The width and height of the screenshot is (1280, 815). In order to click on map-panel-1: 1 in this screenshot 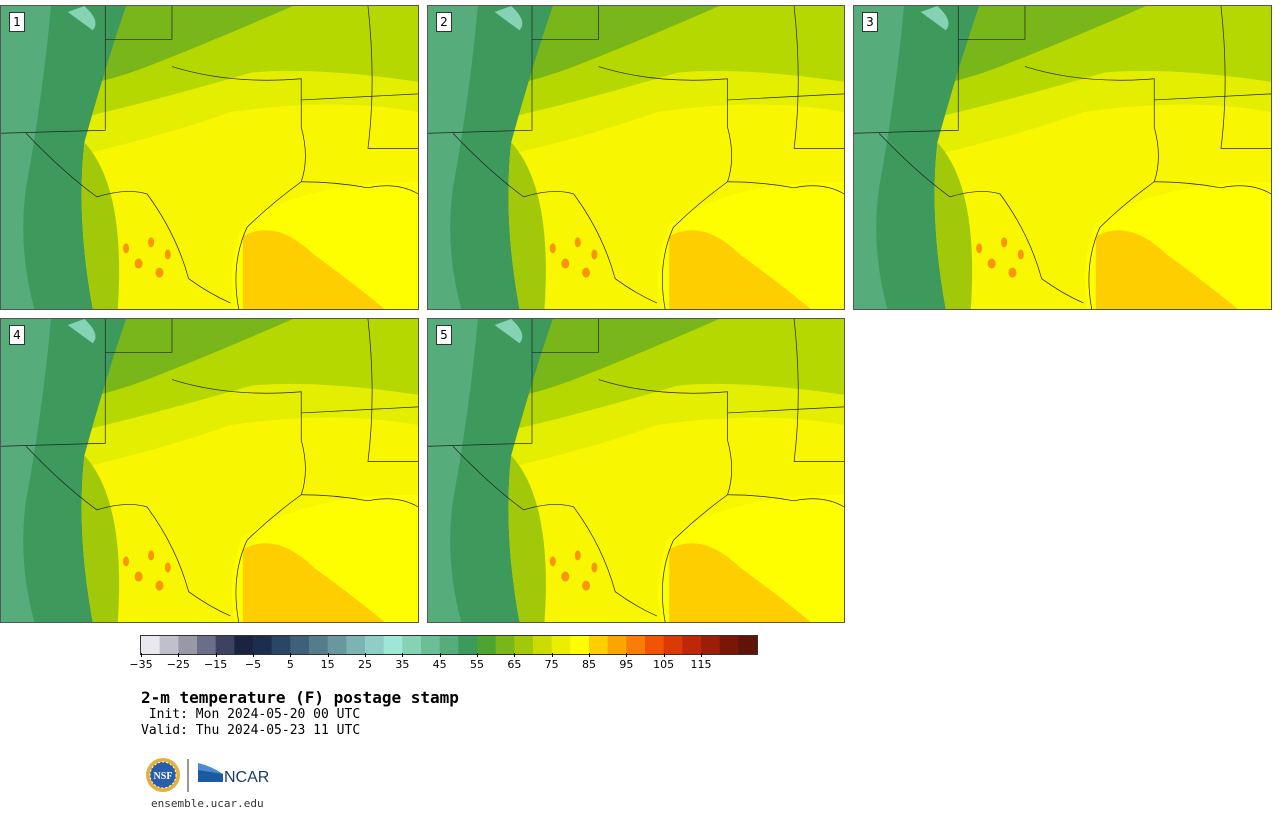, I will do `click(209, 157)`.